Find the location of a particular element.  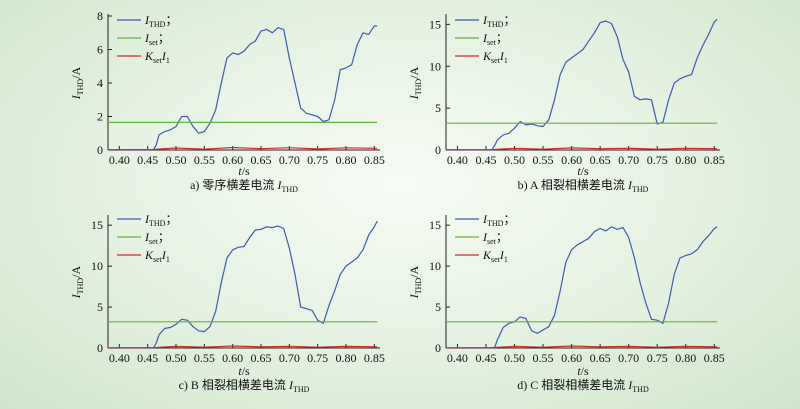

y-tick-label: 6 is located at coordinates (100, 50).